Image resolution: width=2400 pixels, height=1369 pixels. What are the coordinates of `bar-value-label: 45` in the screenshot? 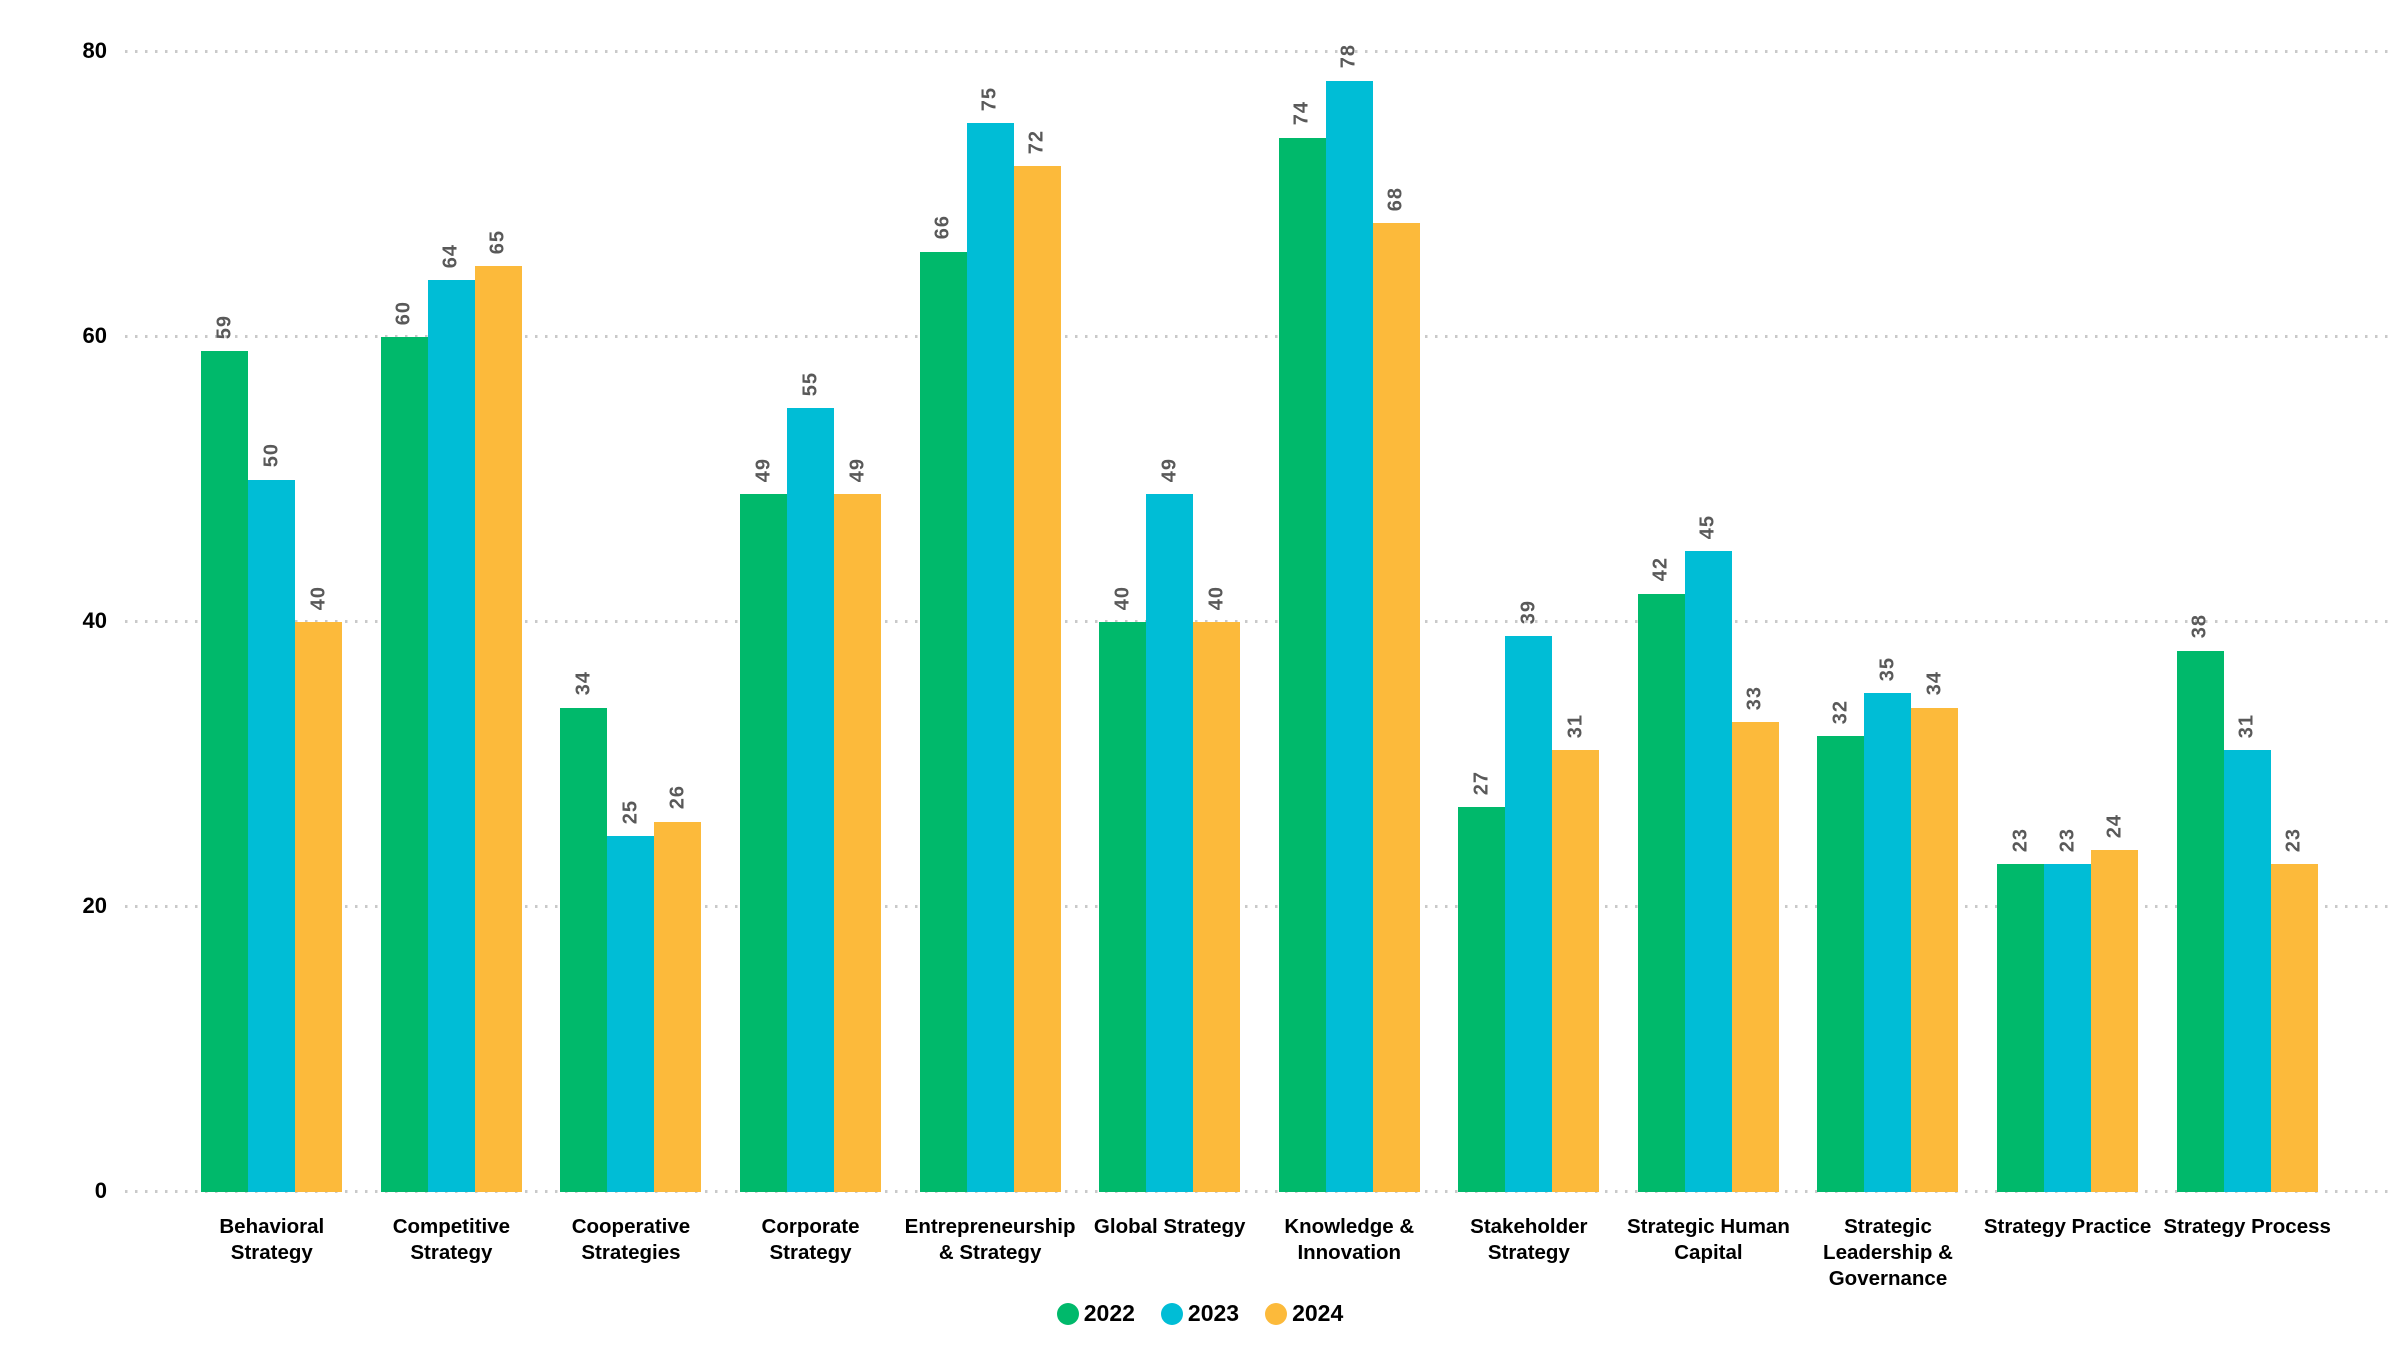 It's located at (1707, 526).